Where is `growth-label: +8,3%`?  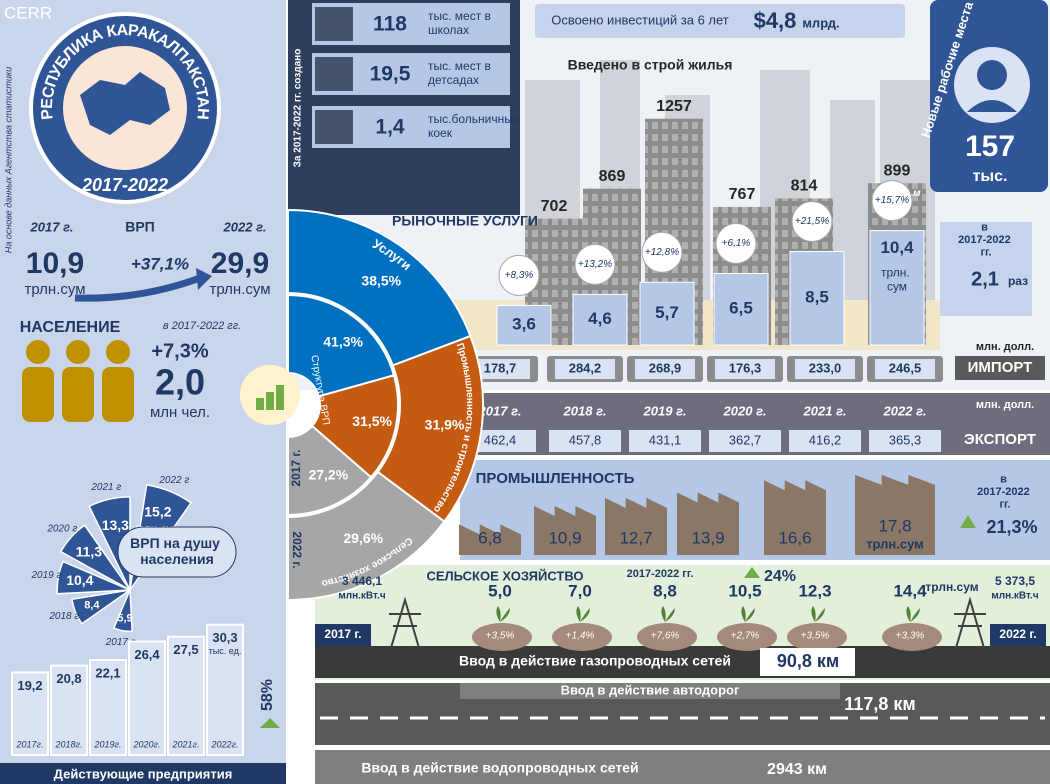
growth-label: +8,3% is located at coordinates (519, 275).